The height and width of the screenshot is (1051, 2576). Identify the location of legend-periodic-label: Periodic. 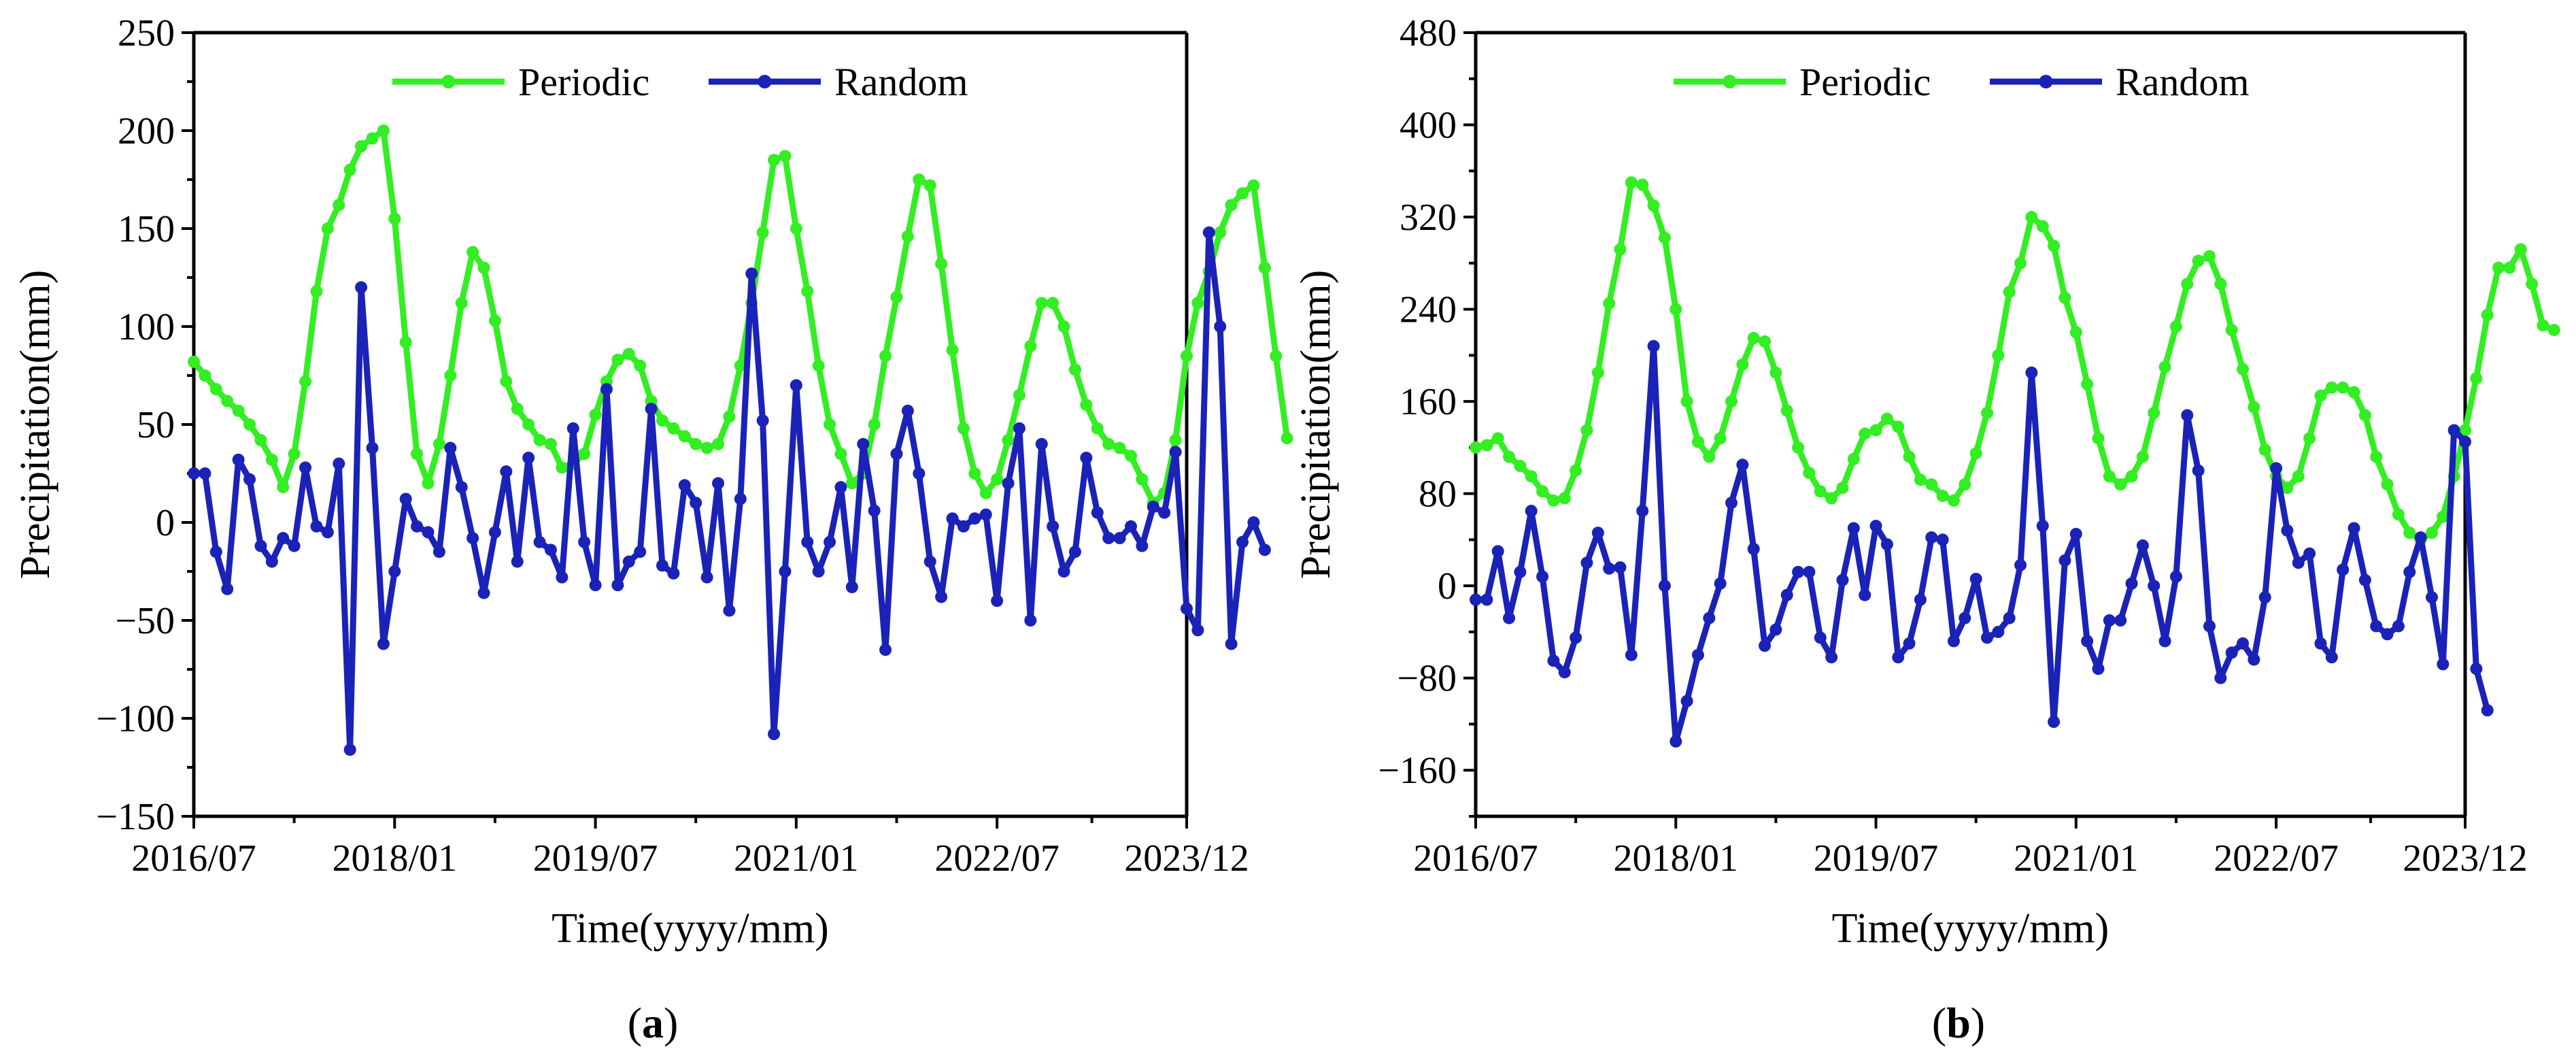
(1865, 82).